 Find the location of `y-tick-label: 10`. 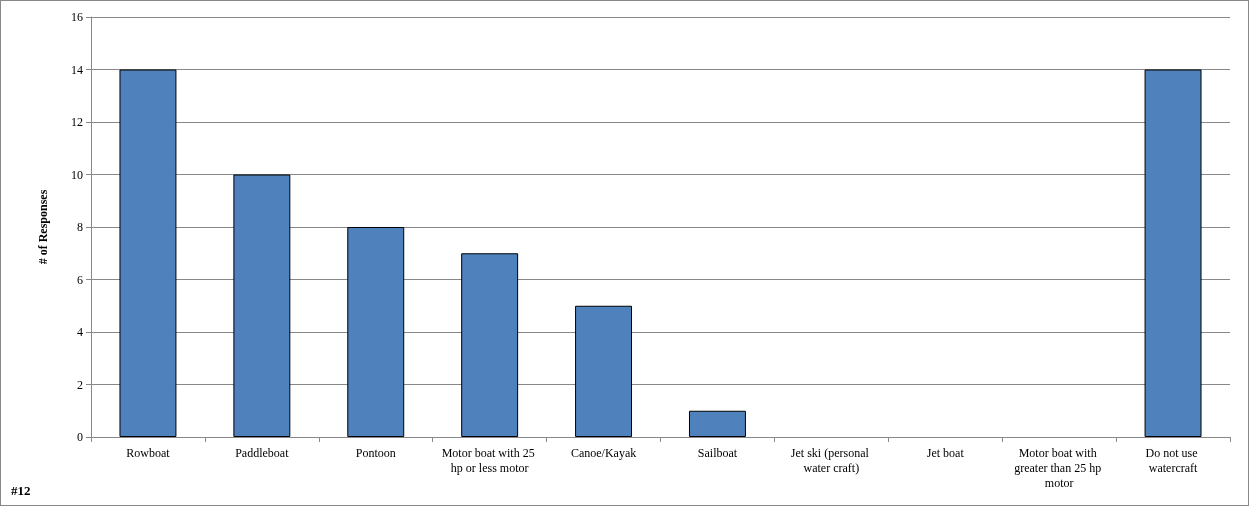

y-tick-label: 10 is located at coordinates (77, 174).